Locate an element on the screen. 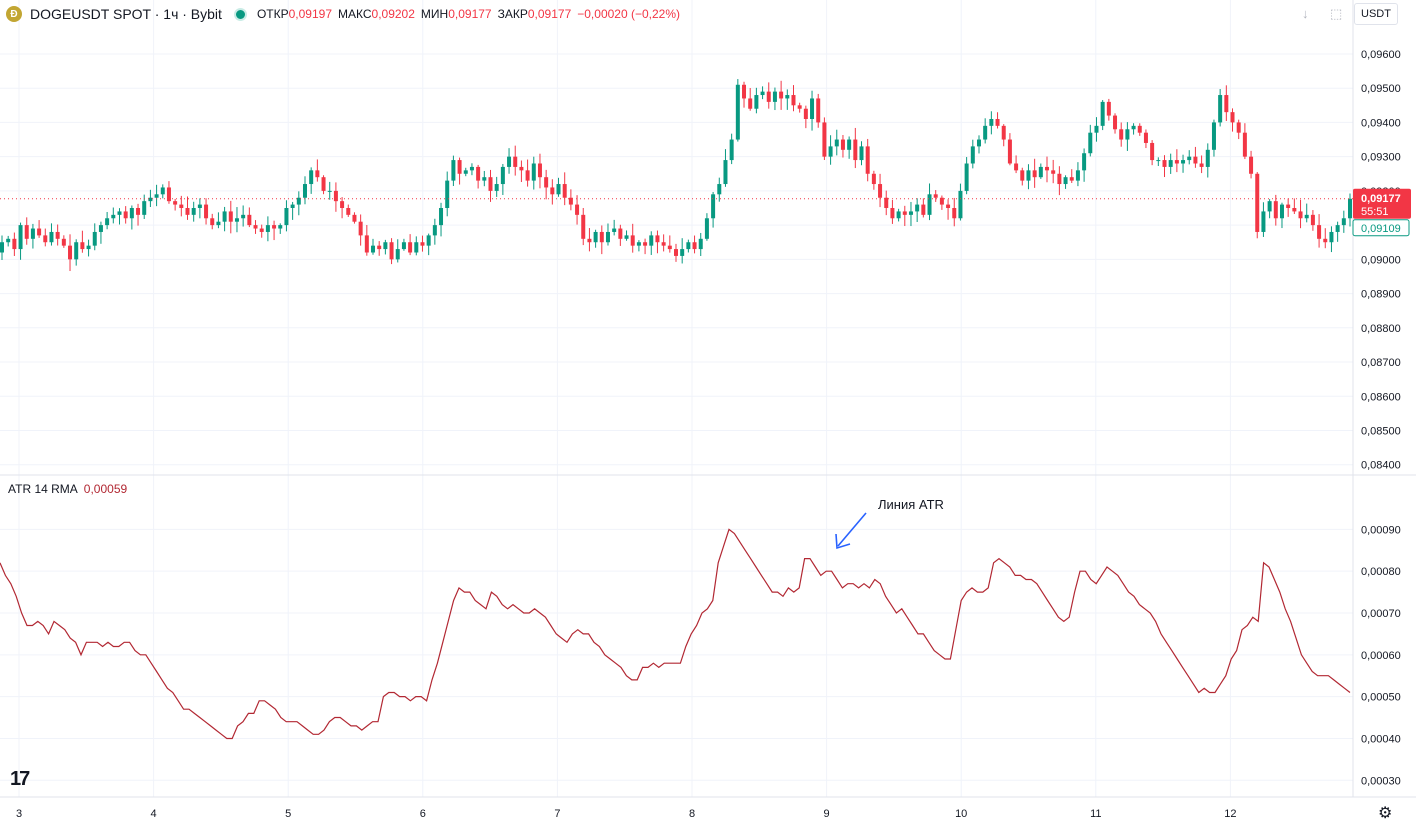 Image resolution: width=1416 pixels, height=824 pixels. annotation-arrow-icon is located at coordinates (852, 529).